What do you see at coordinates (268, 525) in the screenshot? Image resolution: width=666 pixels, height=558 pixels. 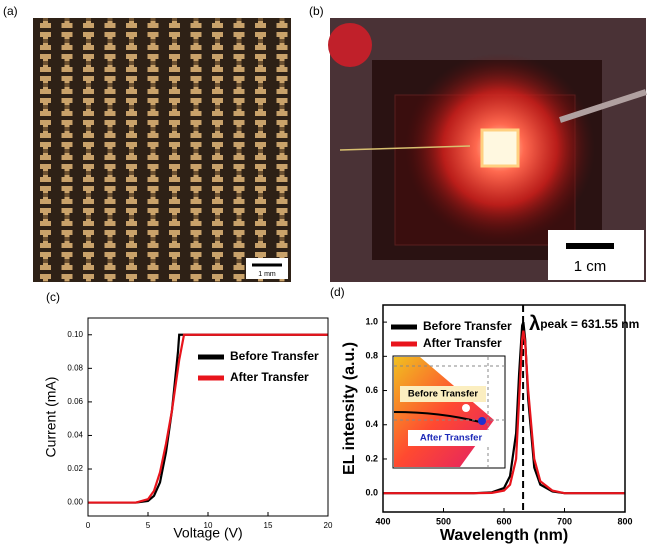 I see `x-tick-label: 15` at bounding box center [268, 525].